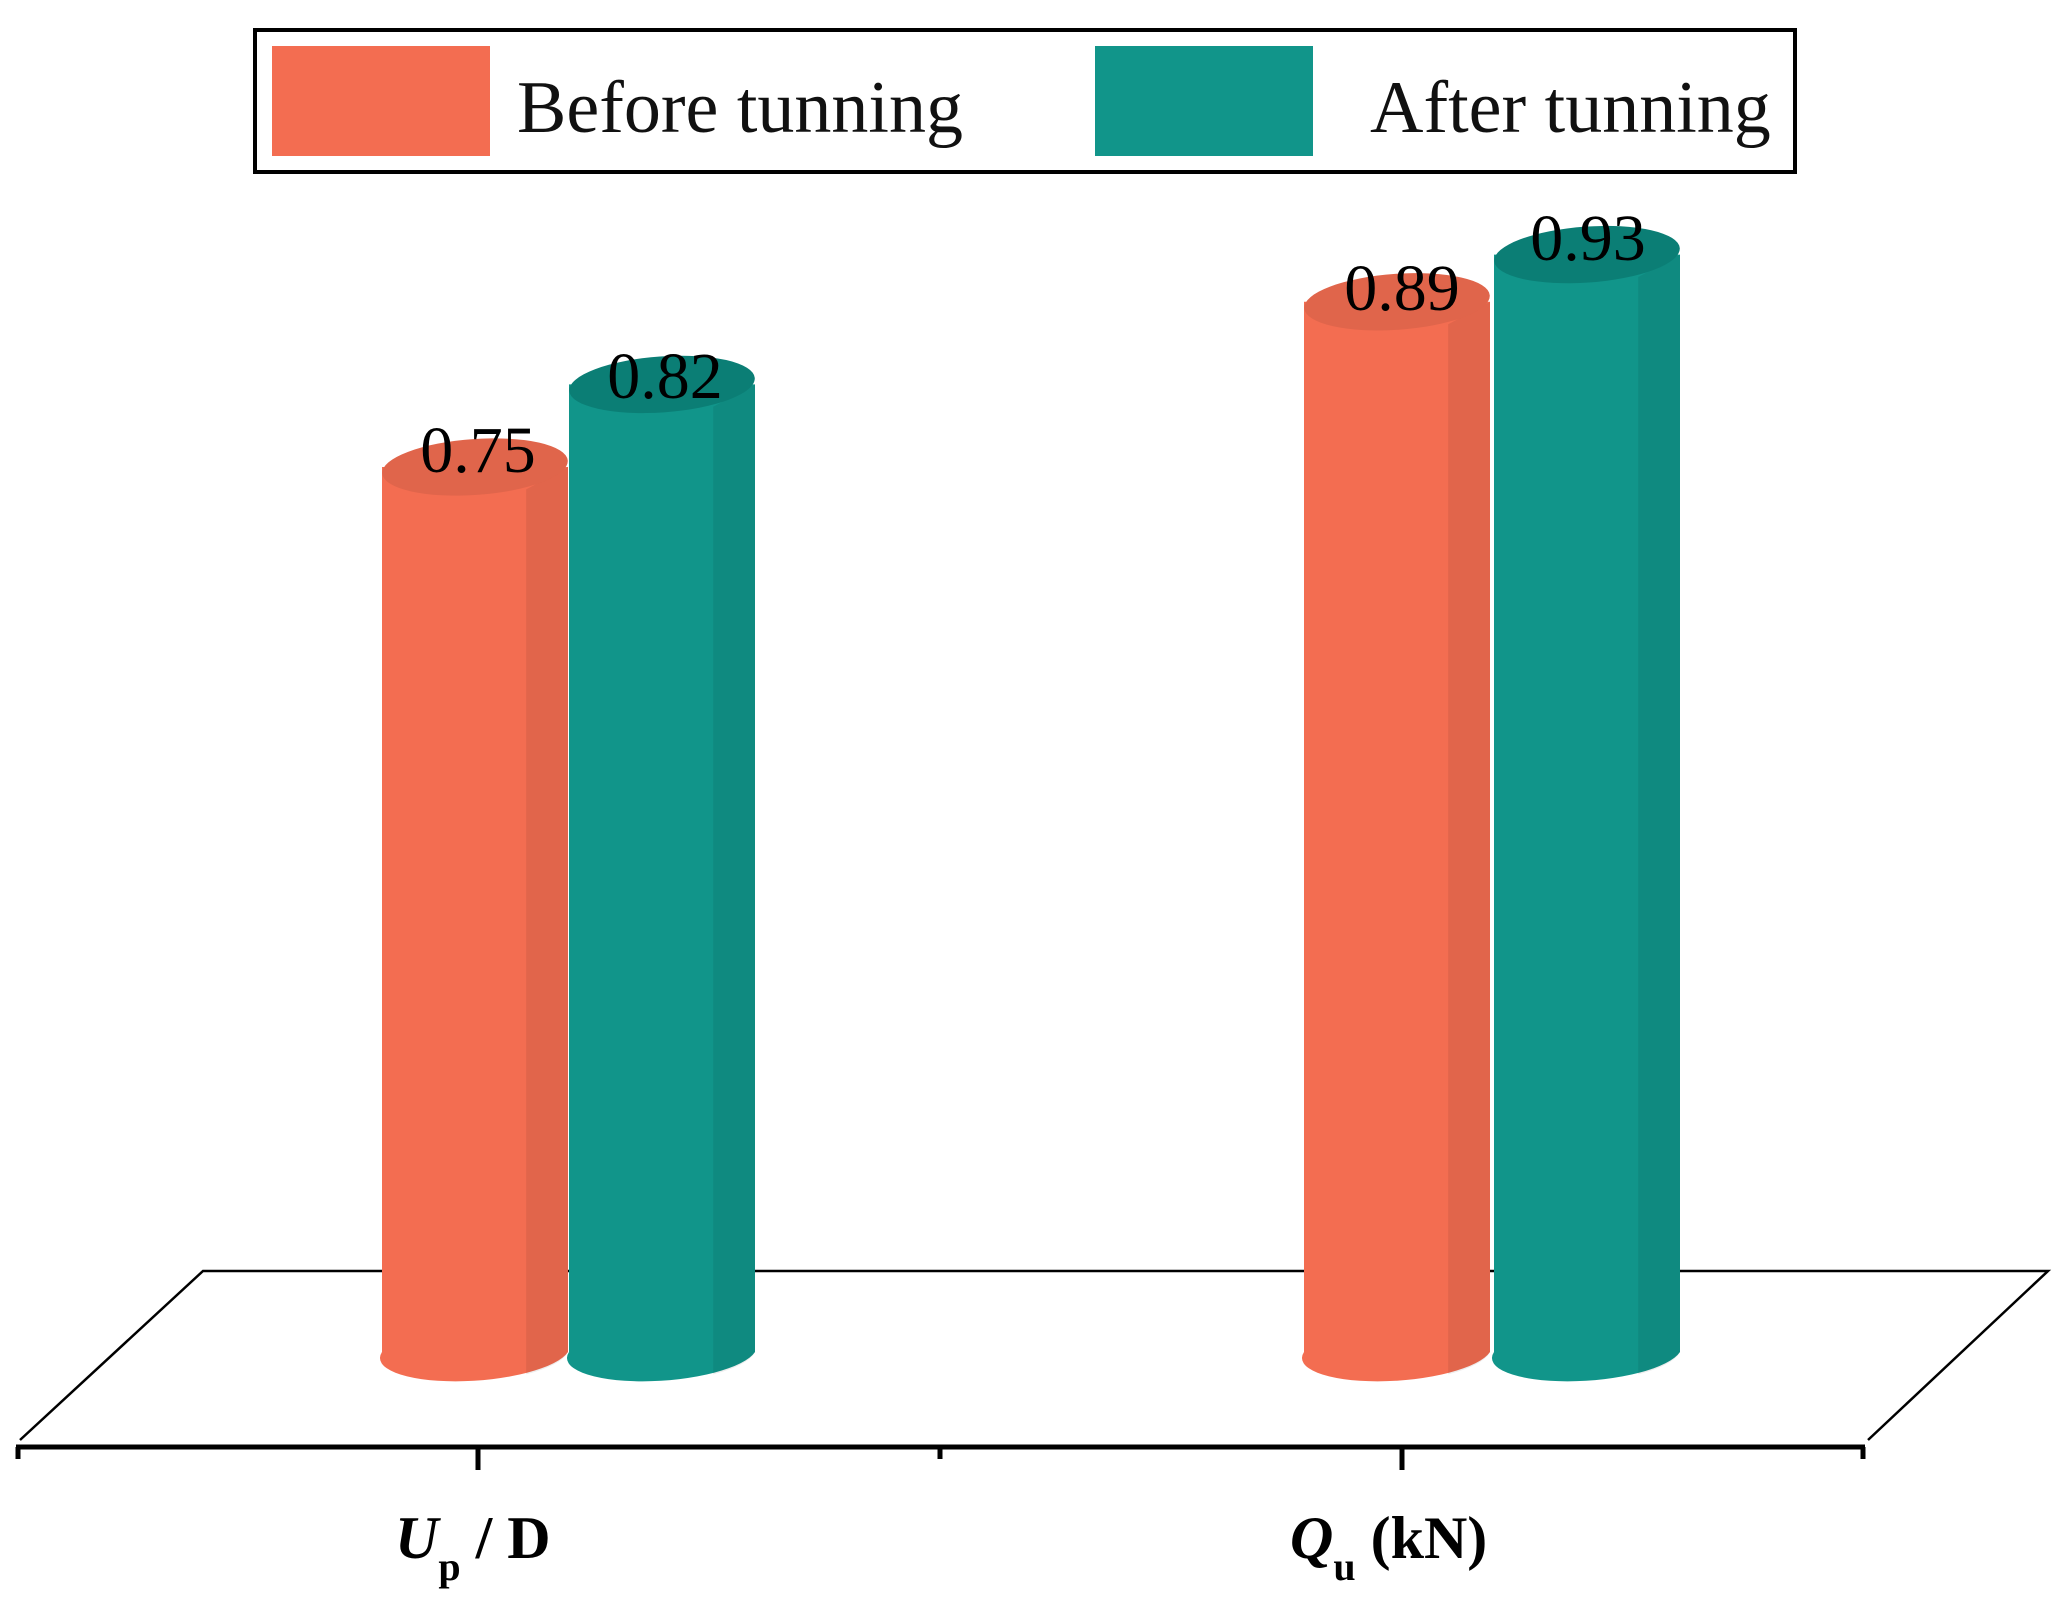 The image size is (2066, 1615). I want to click on category-label-up-d: Up / D, so click(473, 1547).